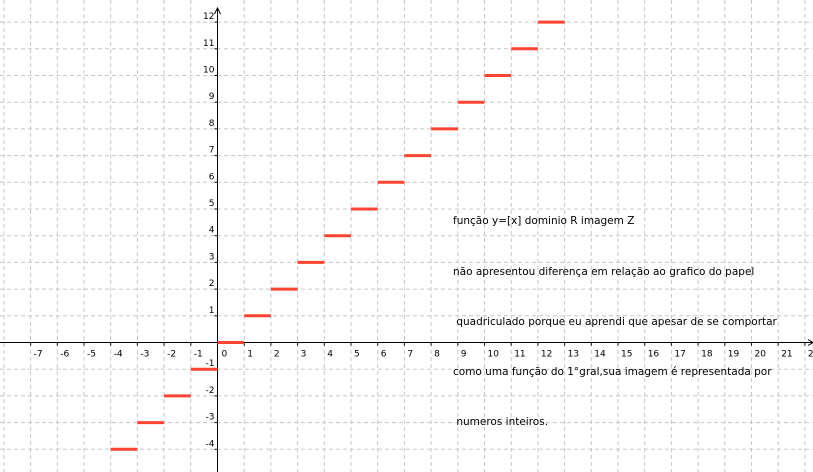 The image size is (813, 472). Describe the element at coordinates (494, 355) in the screenshot. I see `x-tick-label: 10` at that location.